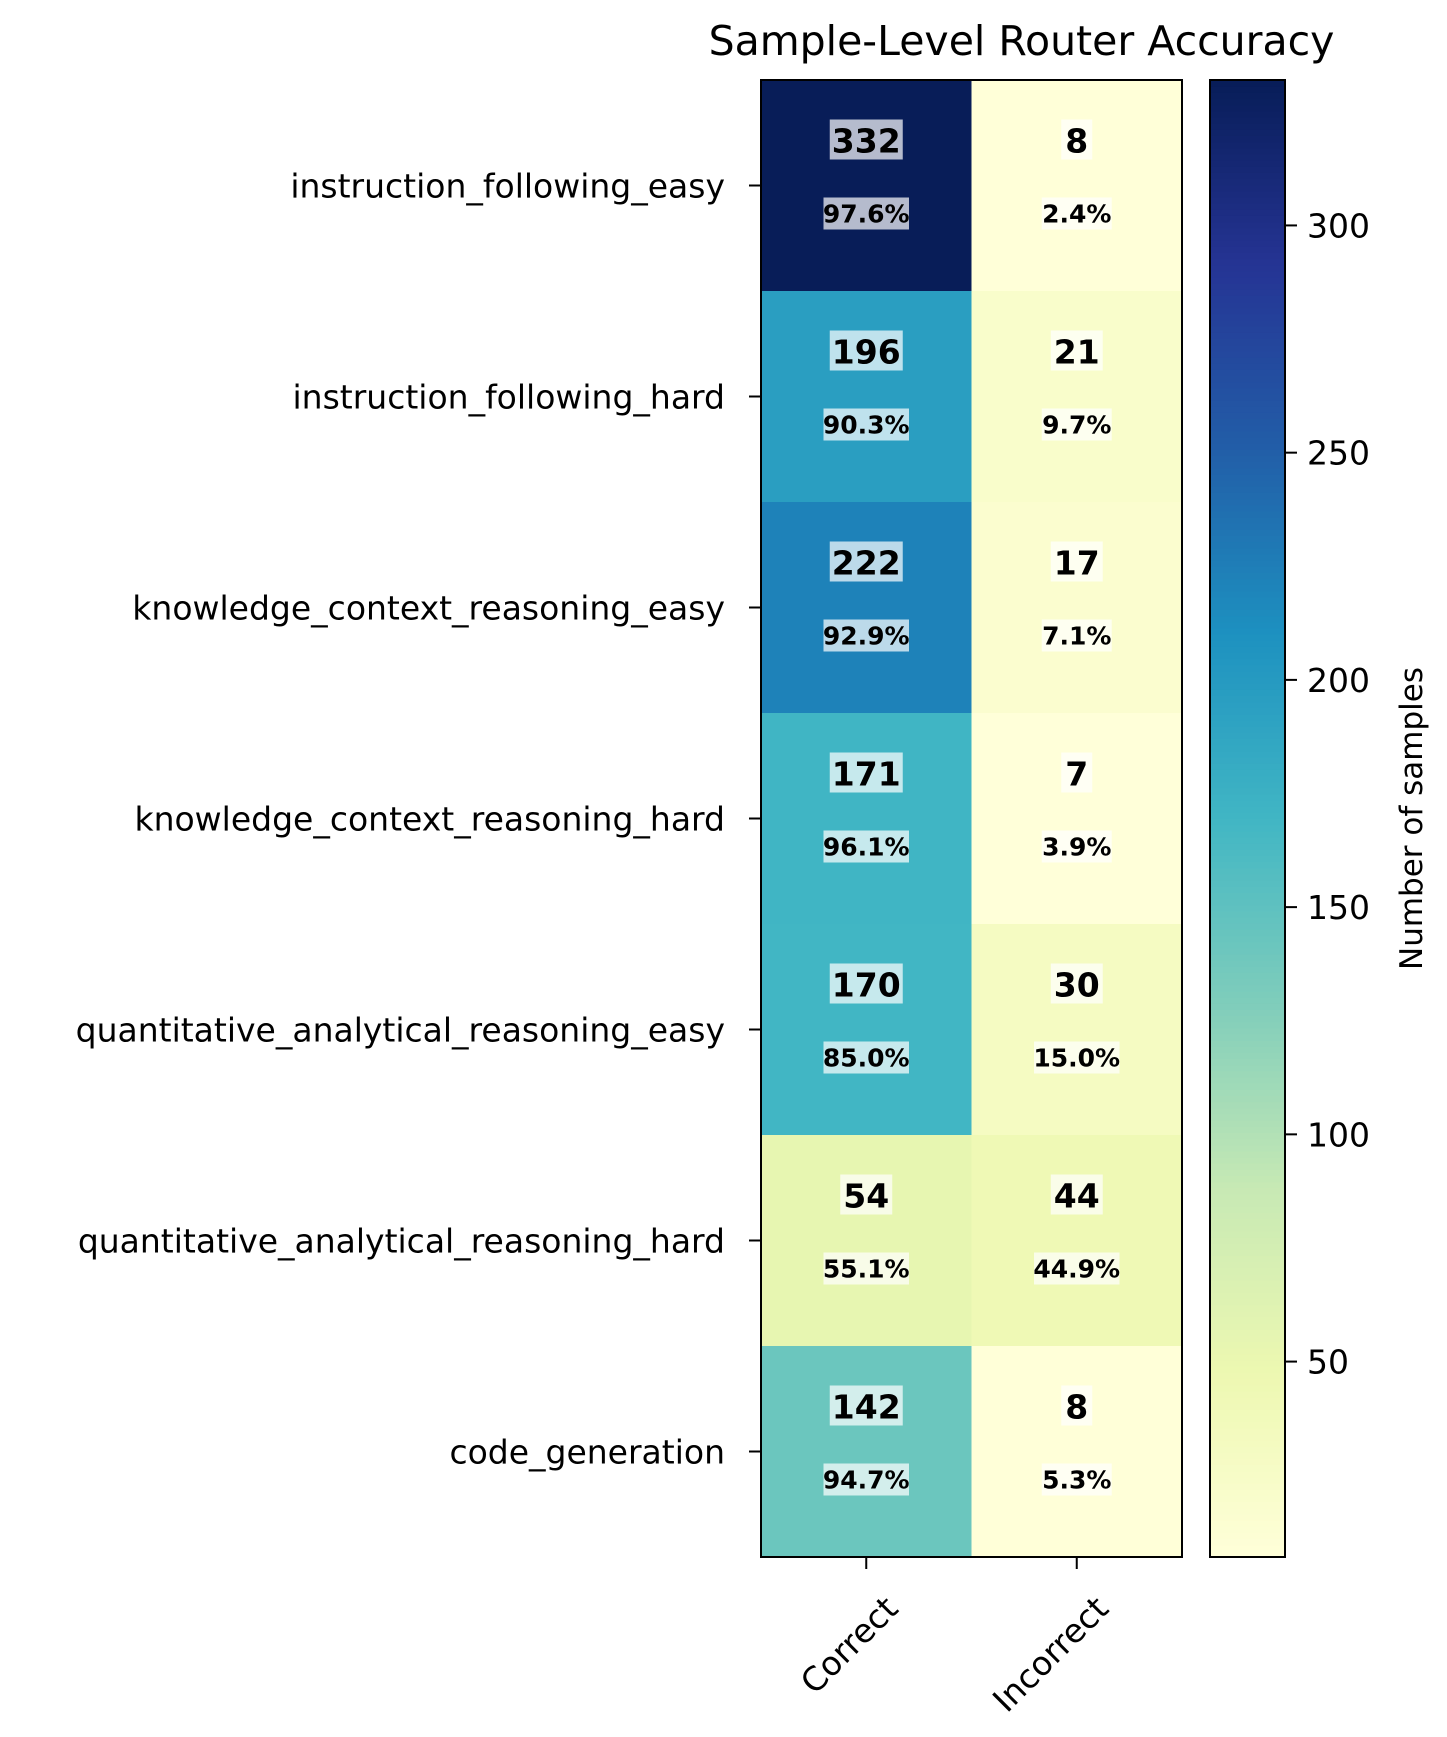 The height and width of the screenshot is (1737, 1447). Describe the element at coordinates (1338, 907) in the screenshot. I see `colorbar-tick-label: 150` at that location.